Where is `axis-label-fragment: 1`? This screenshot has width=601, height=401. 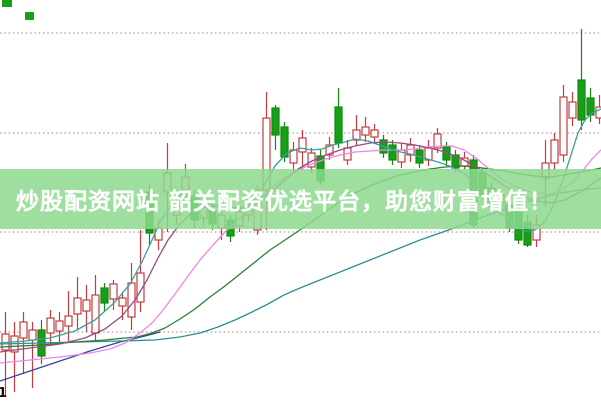
axis-label-fragment: 1 is located at coordinates (4, 393).